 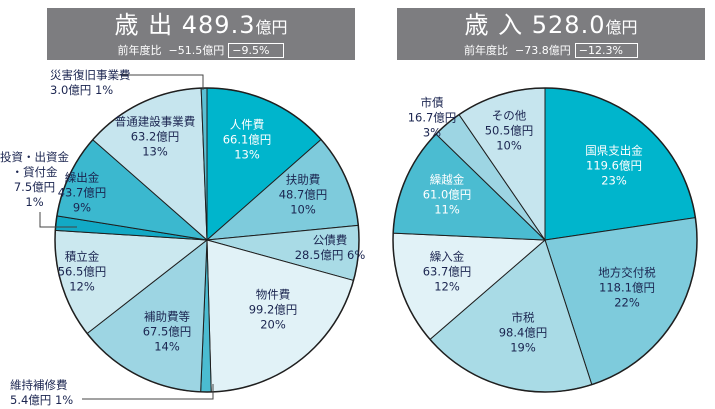 I want to click on slice-label: 維持補修費 5.4億円 1%, so click(x=41, y=393).